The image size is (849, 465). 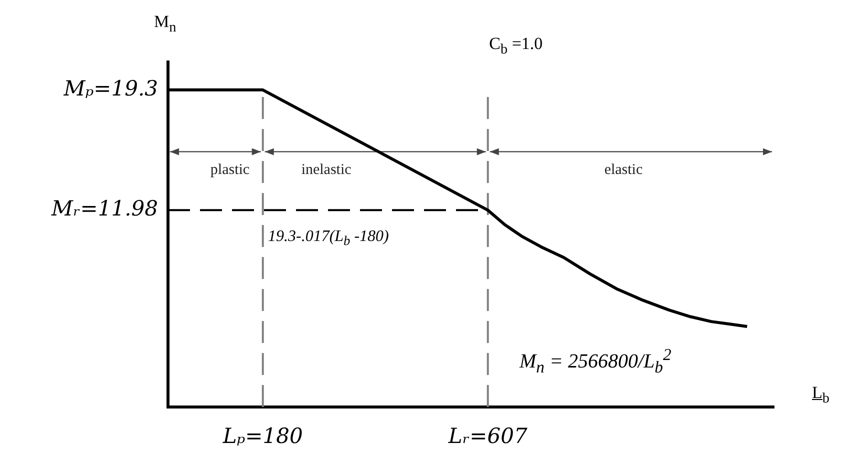 What do you see at coordinates (110, 88) in the screenshot?
I see `y-tick-label: Mₚ=19.3` at bounding box center [110, 88].